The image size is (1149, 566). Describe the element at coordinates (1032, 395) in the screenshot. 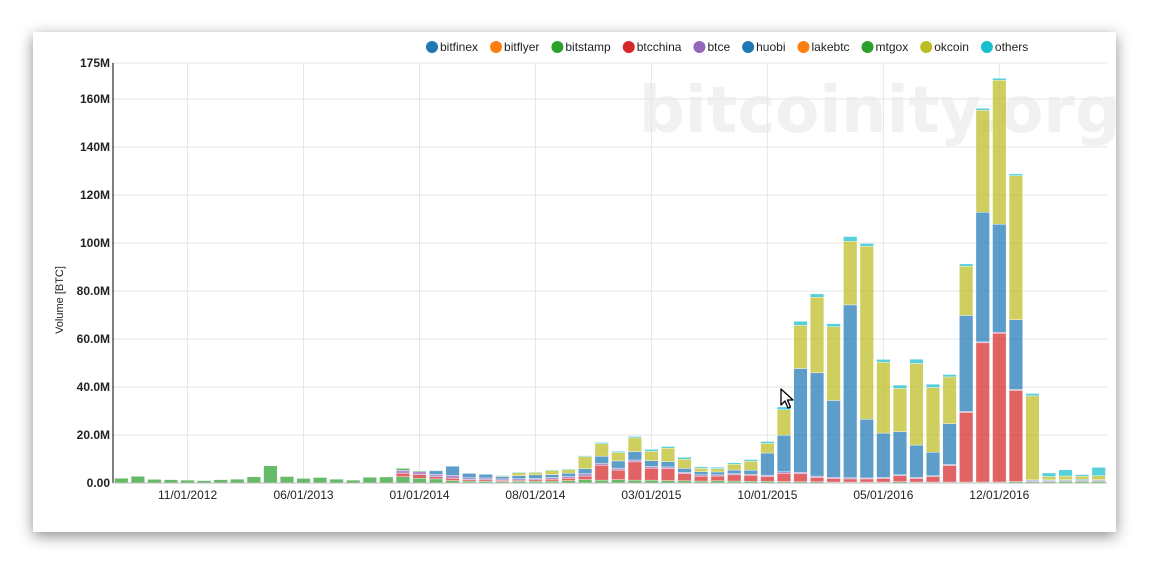

I see `bar-others-02/2017` at that location.